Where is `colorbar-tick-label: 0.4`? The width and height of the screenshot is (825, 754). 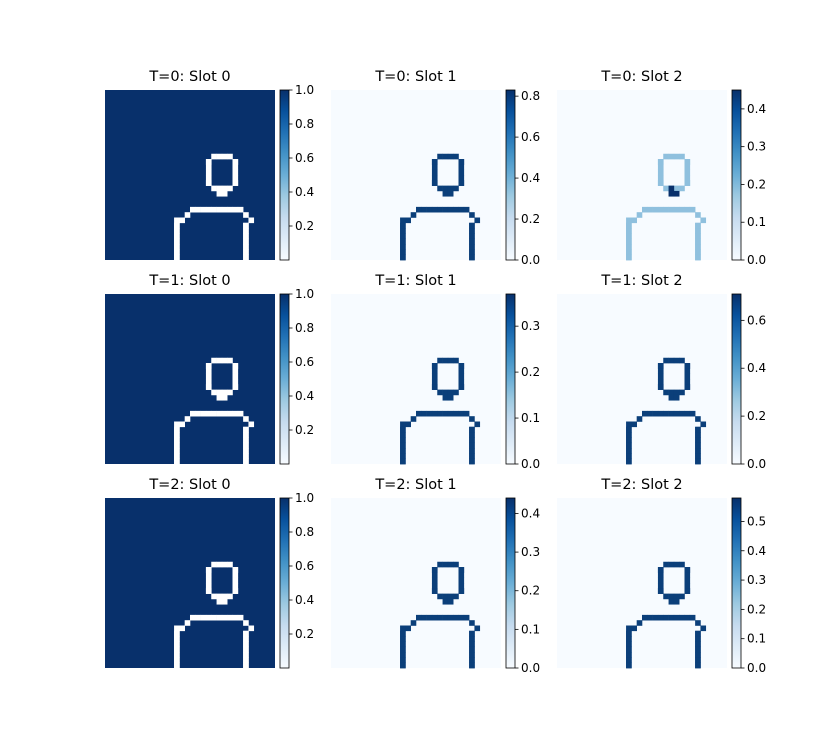 colorbar-tick-label: 0.4 is located at coordinates (530, 178).